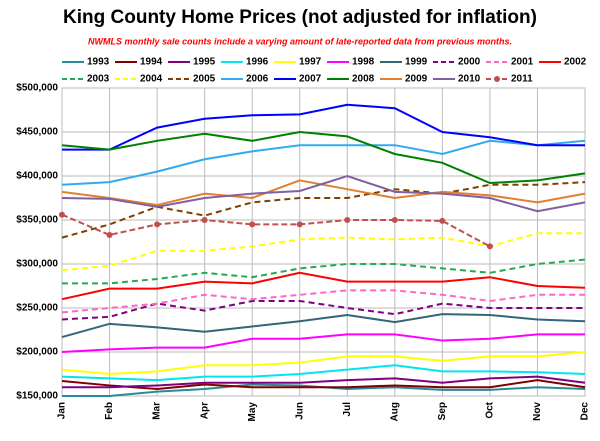 The width and height of the screenshot is (600, 441). Describe the element at coordinates (62, 410) in the screenshot. I see `x-tick-label: Jan` at that location.